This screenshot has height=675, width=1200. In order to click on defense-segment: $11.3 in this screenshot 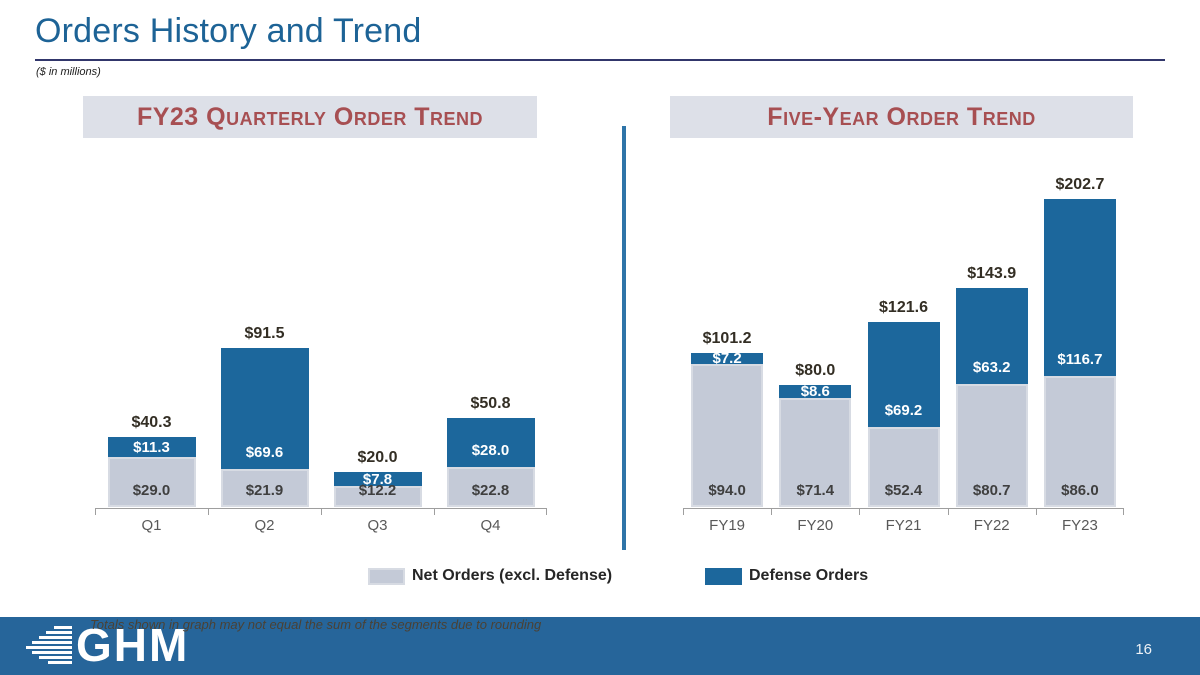, I will do `click(151, 447)`.